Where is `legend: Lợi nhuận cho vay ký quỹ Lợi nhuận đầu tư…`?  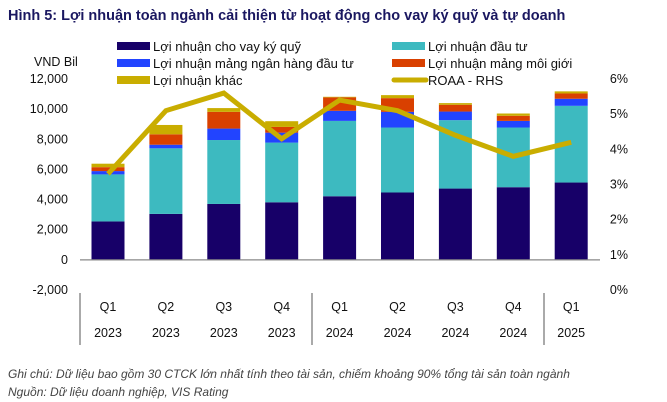
legend: Lợi nhuận cho vay ký quỹ Lợi nhuận đầu tư… is located at coordinates (344, 63).